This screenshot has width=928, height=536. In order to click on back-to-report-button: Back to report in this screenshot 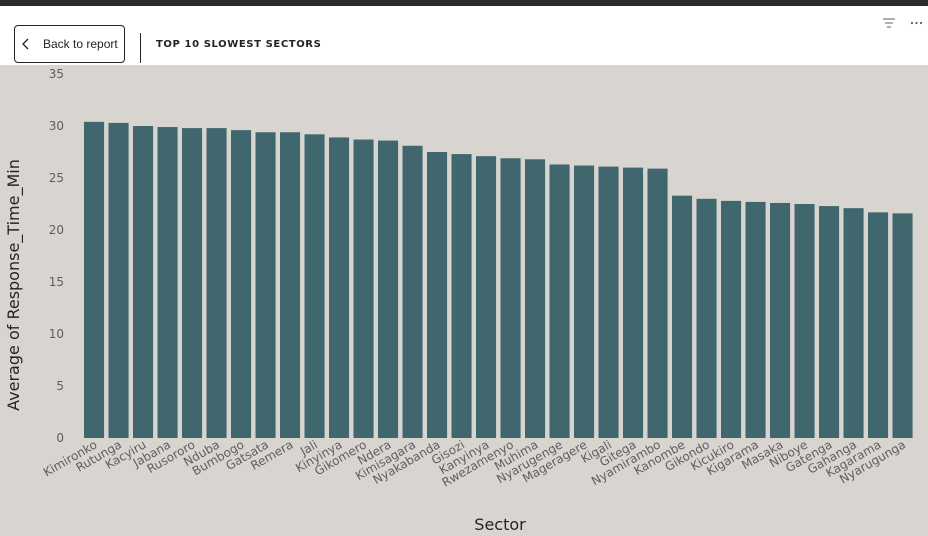, I will do `click(69, 44)`.